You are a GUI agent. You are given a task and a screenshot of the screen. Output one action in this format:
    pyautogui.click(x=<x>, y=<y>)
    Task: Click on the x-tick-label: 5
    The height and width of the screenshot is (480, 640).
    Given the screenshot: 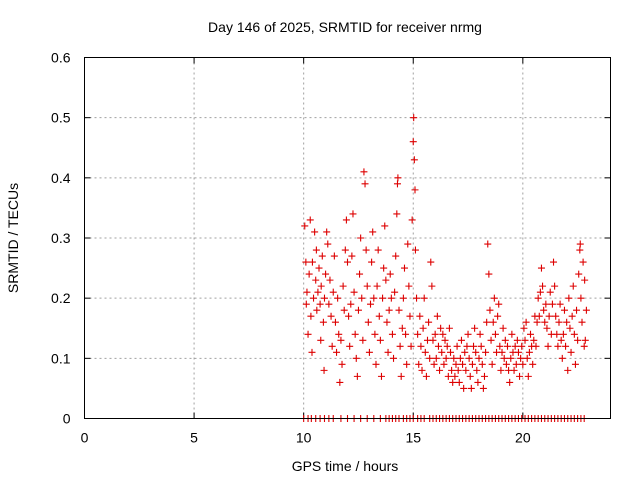 What is the action you would take?
    pyautogui.click(x=194, y=438)
    